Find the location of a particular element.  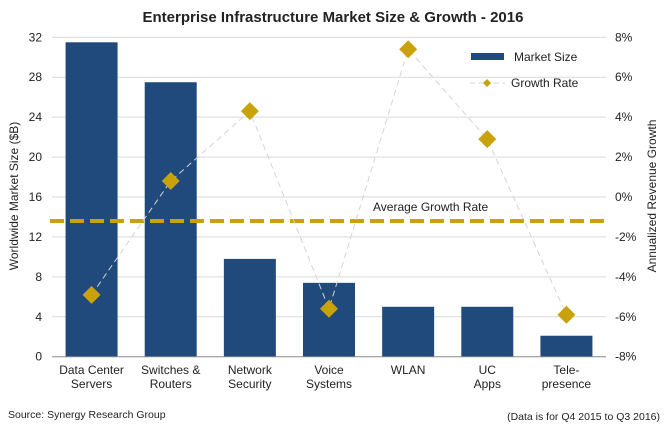

y-tick-label: 20 is located at coordinates (36, 157).